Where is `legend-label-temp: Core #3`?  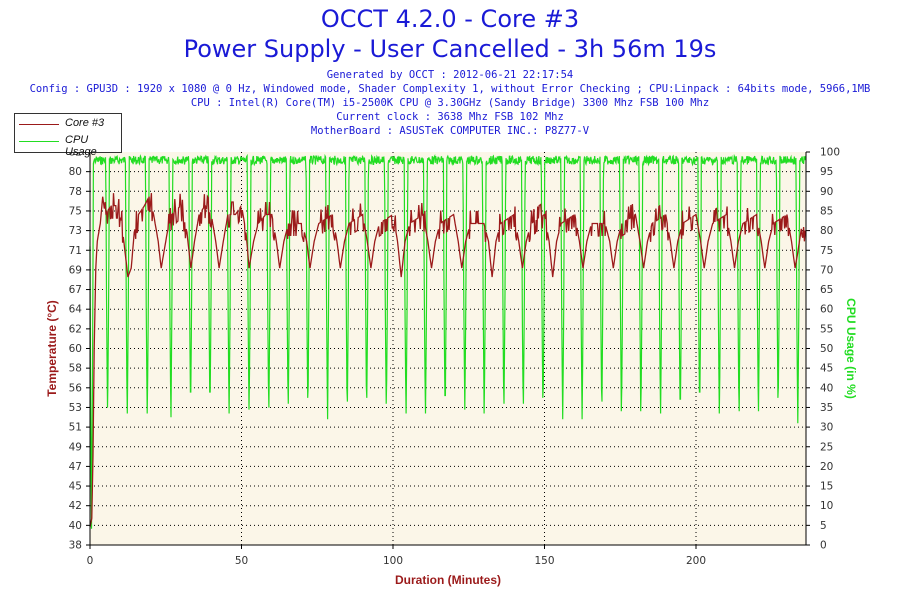 legend-label-temp: Core #3 is located at coordinates (85, 123).